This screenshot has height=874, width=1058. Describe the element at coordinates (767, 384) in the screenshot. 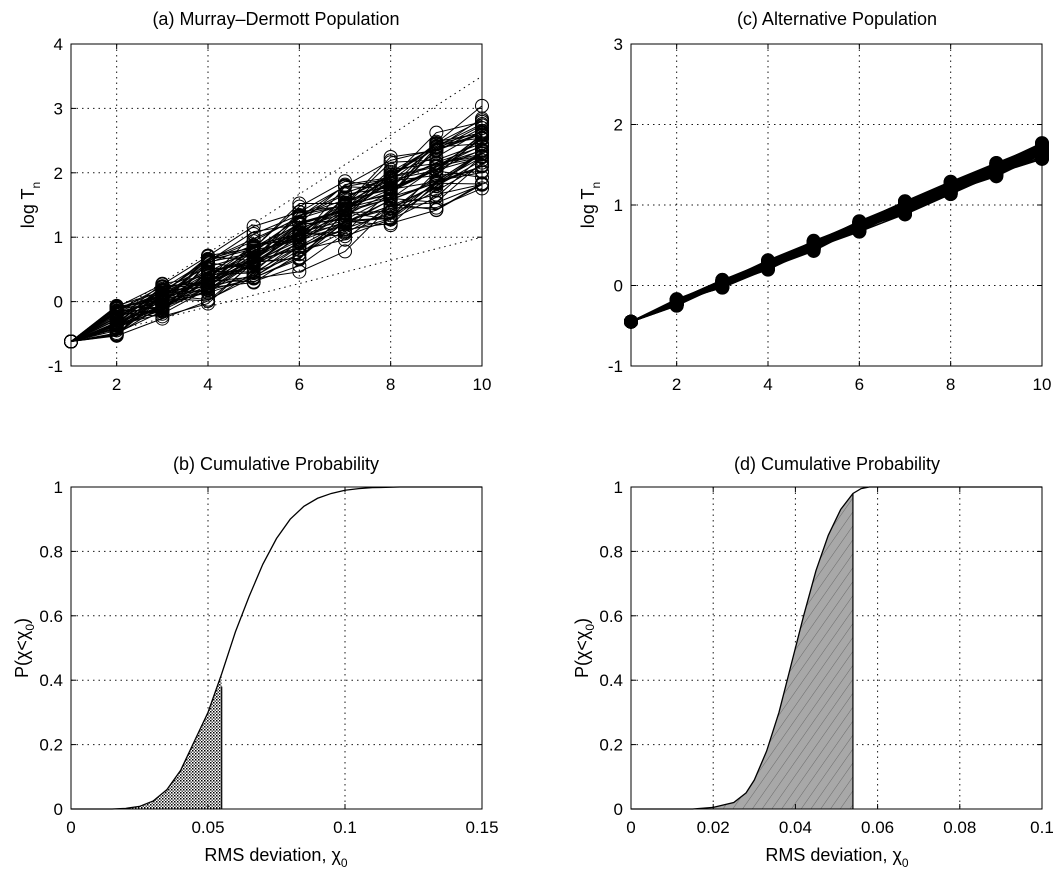

I see `x-tick-label: 4` at that location.